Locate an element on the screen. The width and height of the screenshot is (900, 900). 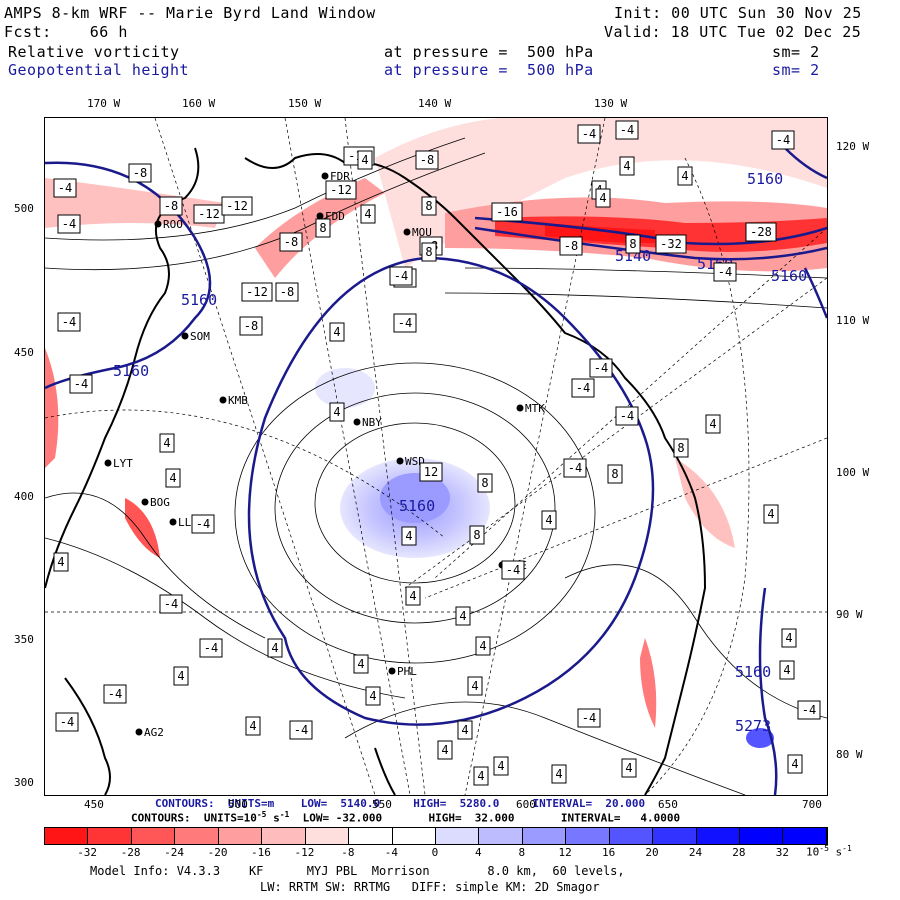
valid-time: Valid: 18 UTC Tue 02 Dec 25 is located at coordinates (733, 32).